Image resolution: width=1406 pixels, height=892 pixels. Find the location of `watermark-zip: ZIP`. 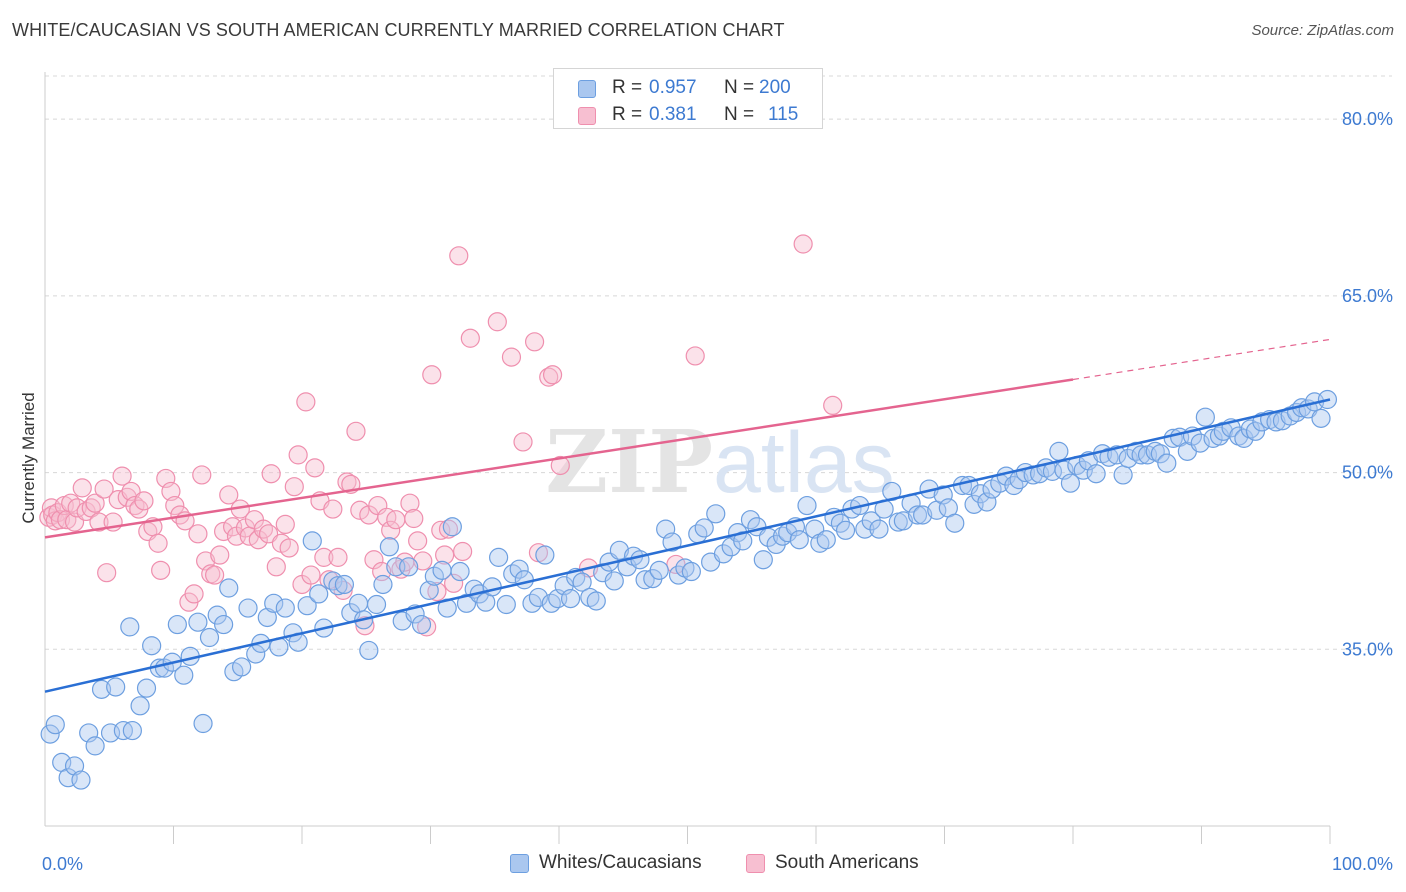

watermark-zip: ZIP is located at coordinates (629, 462).